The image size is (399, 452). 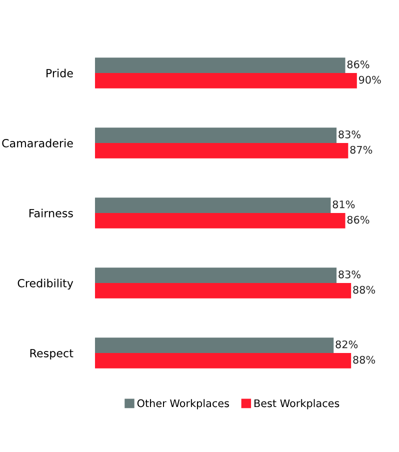 What do you see at coordinates (46, 284) in the screenshot?
I see `y-tick-label: Credibility` at bounding box center [46, 284].